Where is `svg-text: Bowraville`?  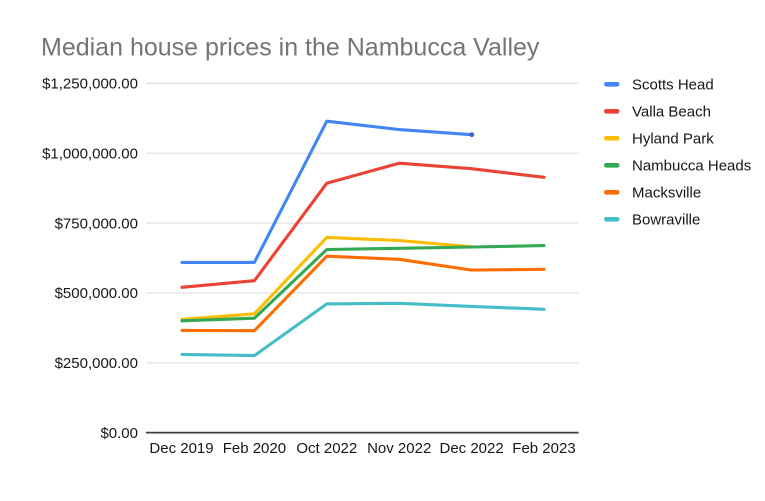 svg-text: Bowraville is located at coordinates (666, 220).